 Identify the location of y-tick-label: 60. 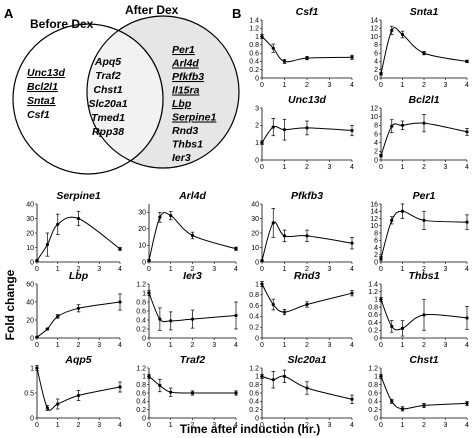
(30, 284).